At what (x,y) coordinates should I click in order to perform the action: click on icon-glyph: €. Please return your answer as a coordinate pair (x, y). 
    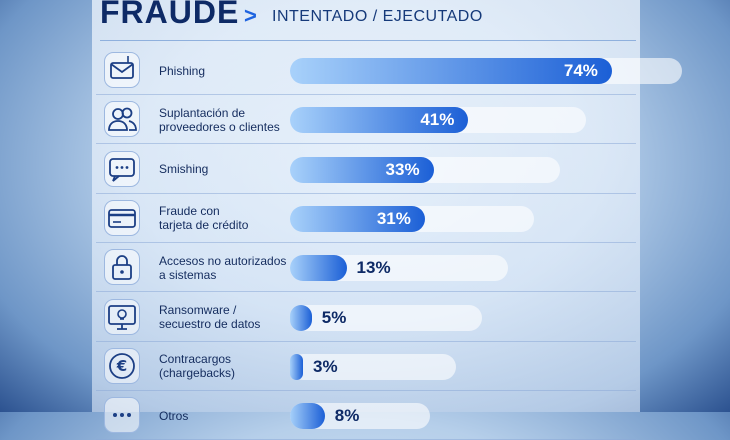
    Looking at the image, I should click on (122, 365).